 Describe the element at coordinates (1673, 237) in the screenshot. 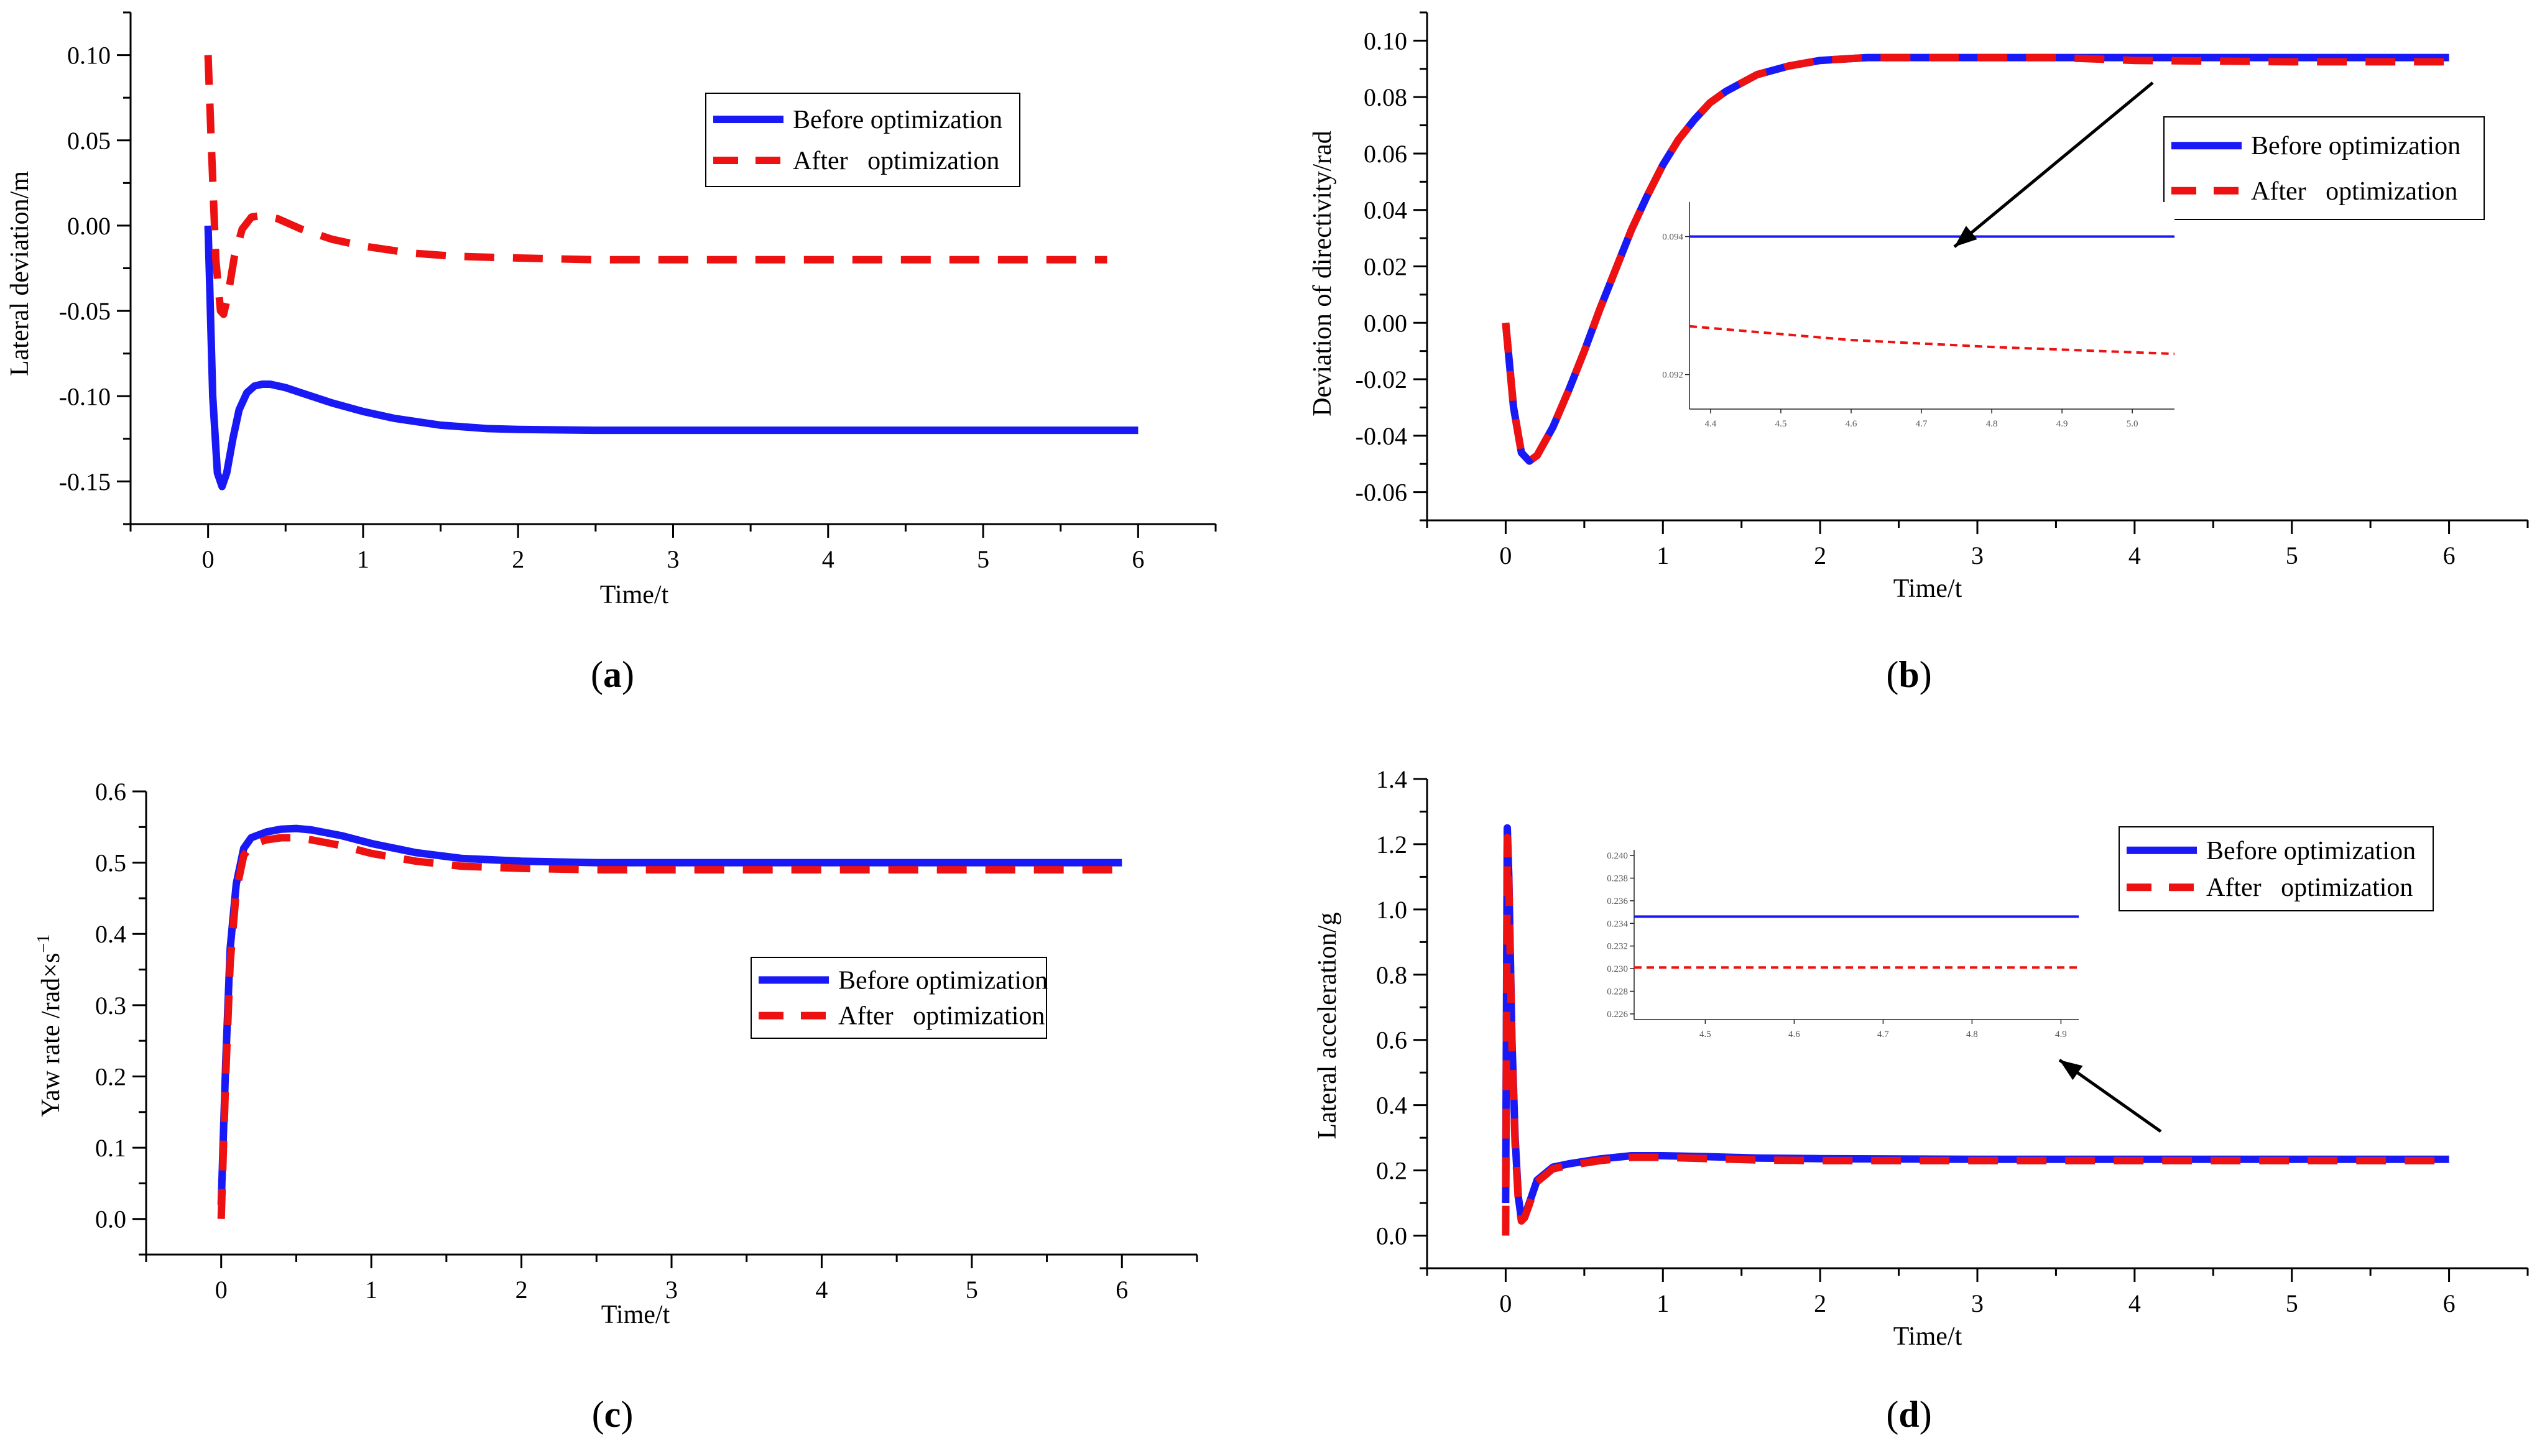

I see `inset-y-tick-label: 0.094` at that location.